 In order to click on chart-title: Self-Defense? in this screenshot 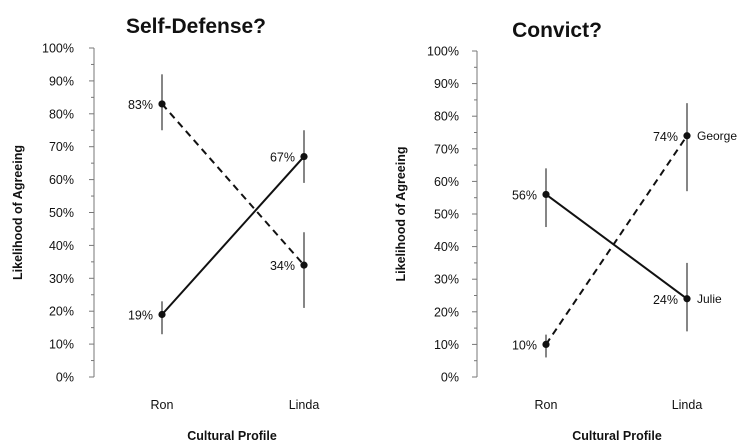, I will do `click(196, 26)`.